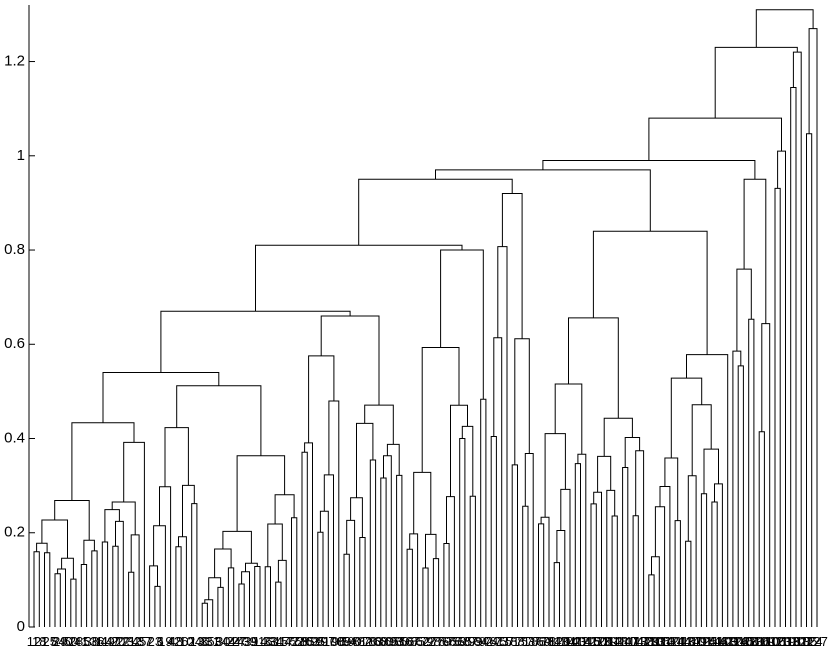  Describe the element at coordinates (812, 641) in the screenshot. I see `leaf-label: 124` at that location.